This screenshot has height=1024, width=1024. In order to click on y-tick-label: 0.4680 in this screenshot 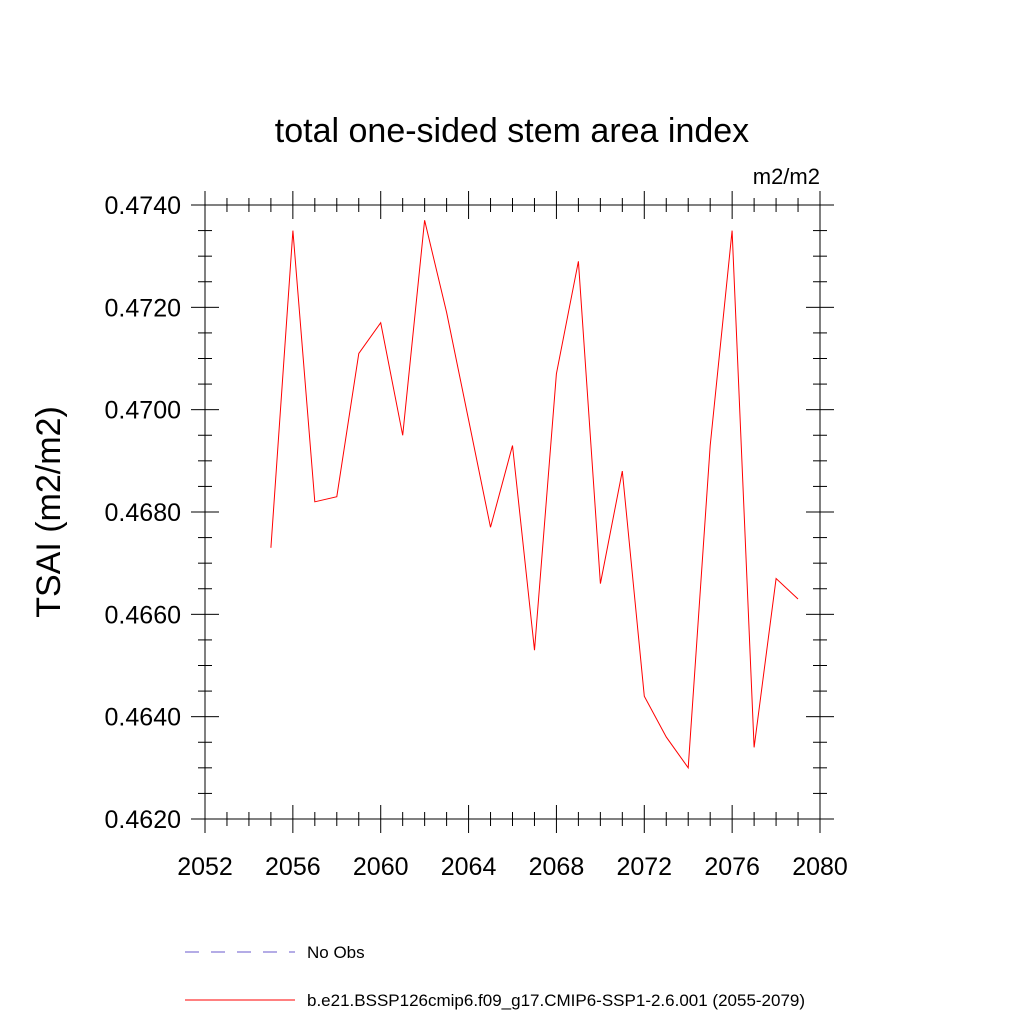, I will do `click(143, 513)`.